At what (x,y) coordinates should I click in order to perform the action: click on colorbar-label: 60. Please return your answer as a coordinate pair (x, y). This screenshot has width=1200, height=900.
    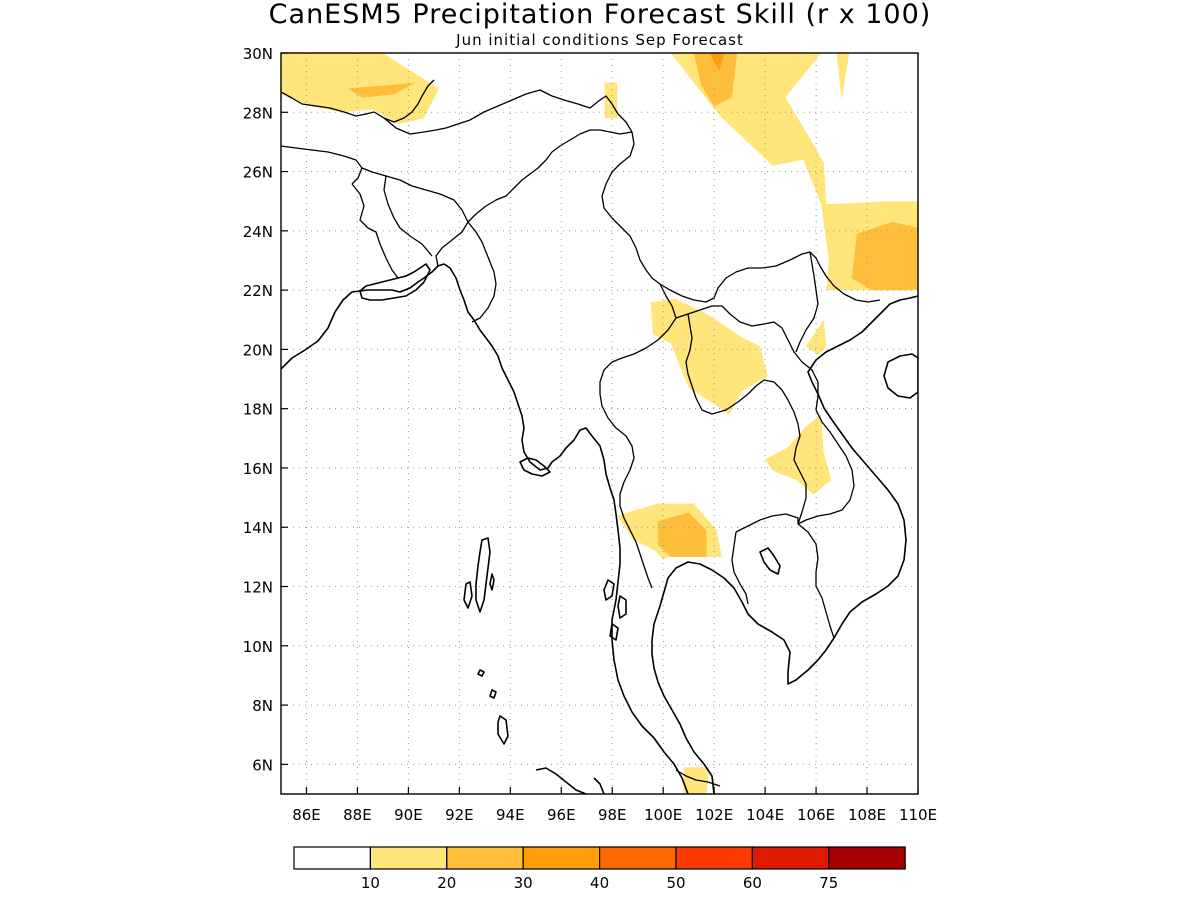
    Looking at the image, I should click on (752, 883).